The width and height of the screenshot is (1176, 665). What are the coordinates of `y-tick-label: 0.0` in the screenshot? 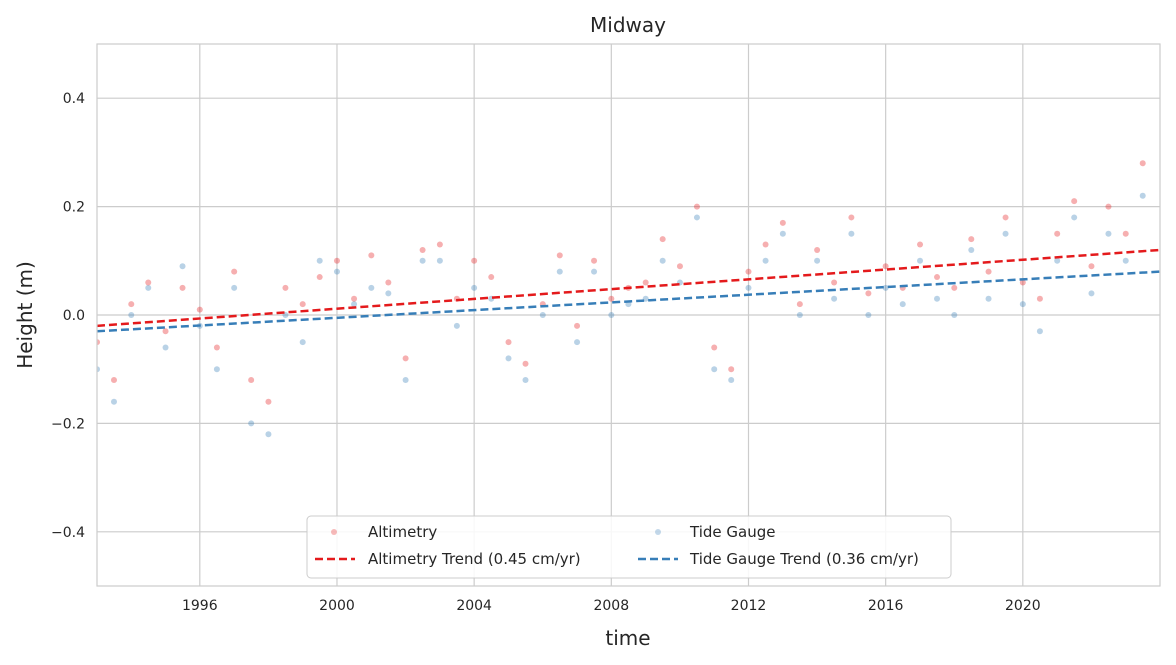 It's located at (74, 316).